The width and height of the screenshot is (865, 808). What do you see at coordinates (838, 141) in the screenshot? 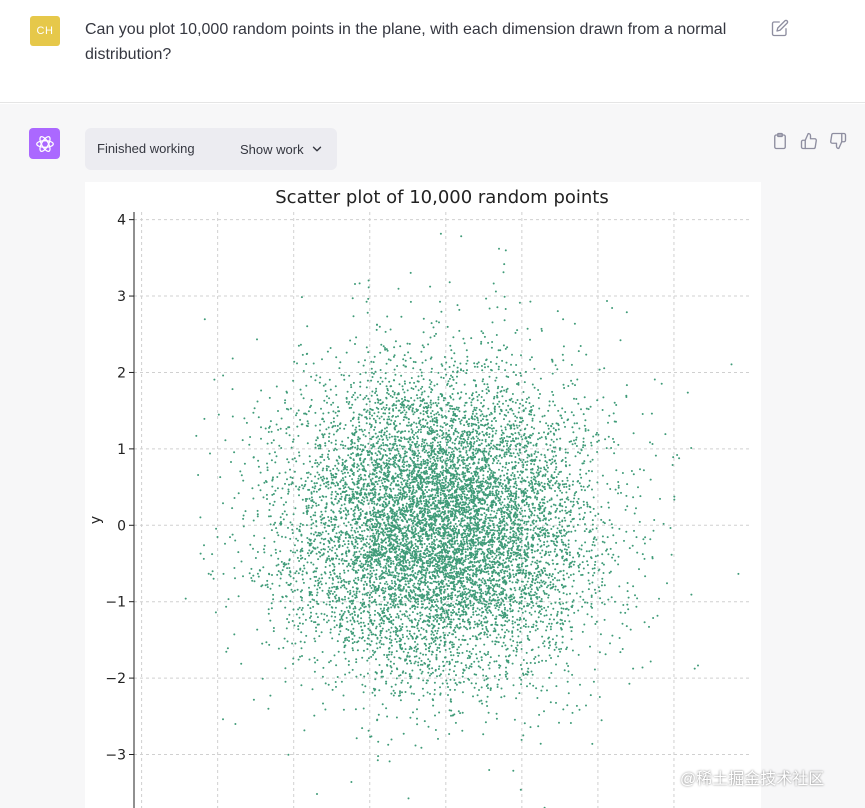
I see `thumbs-down-icon` at bounding box center [838, 141].